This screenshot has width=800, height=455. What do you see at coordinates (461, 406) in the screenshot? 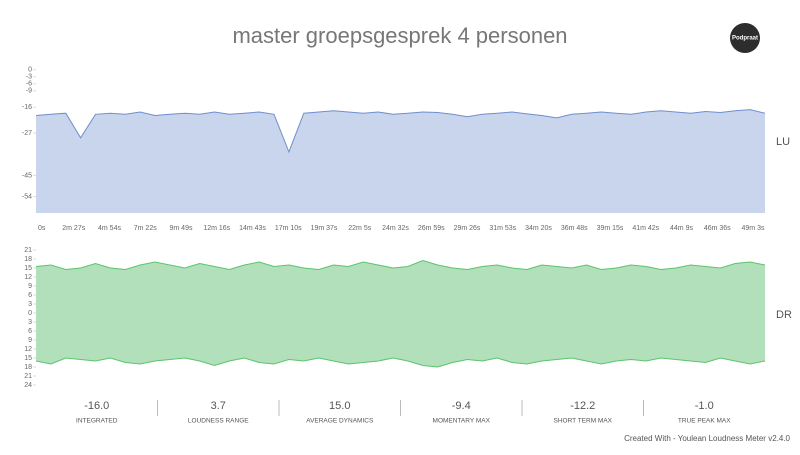
I see `stat-value: -9.4` at bounding box center [461, 406].